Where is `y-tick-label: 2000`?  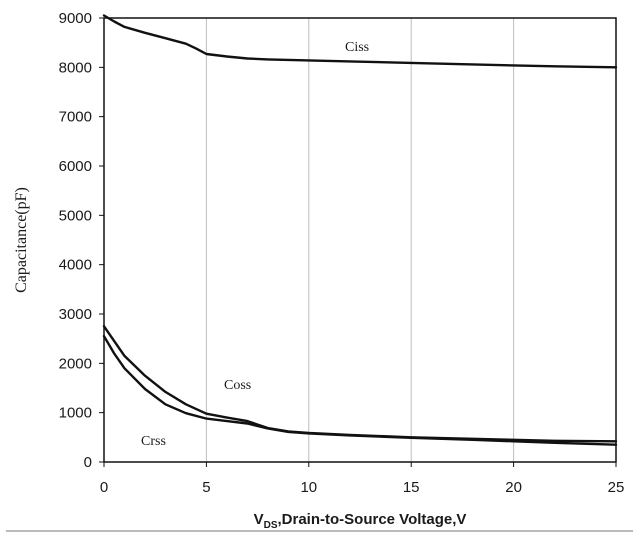
y-tick-label: 2000 is located at coordinates (75, 363).